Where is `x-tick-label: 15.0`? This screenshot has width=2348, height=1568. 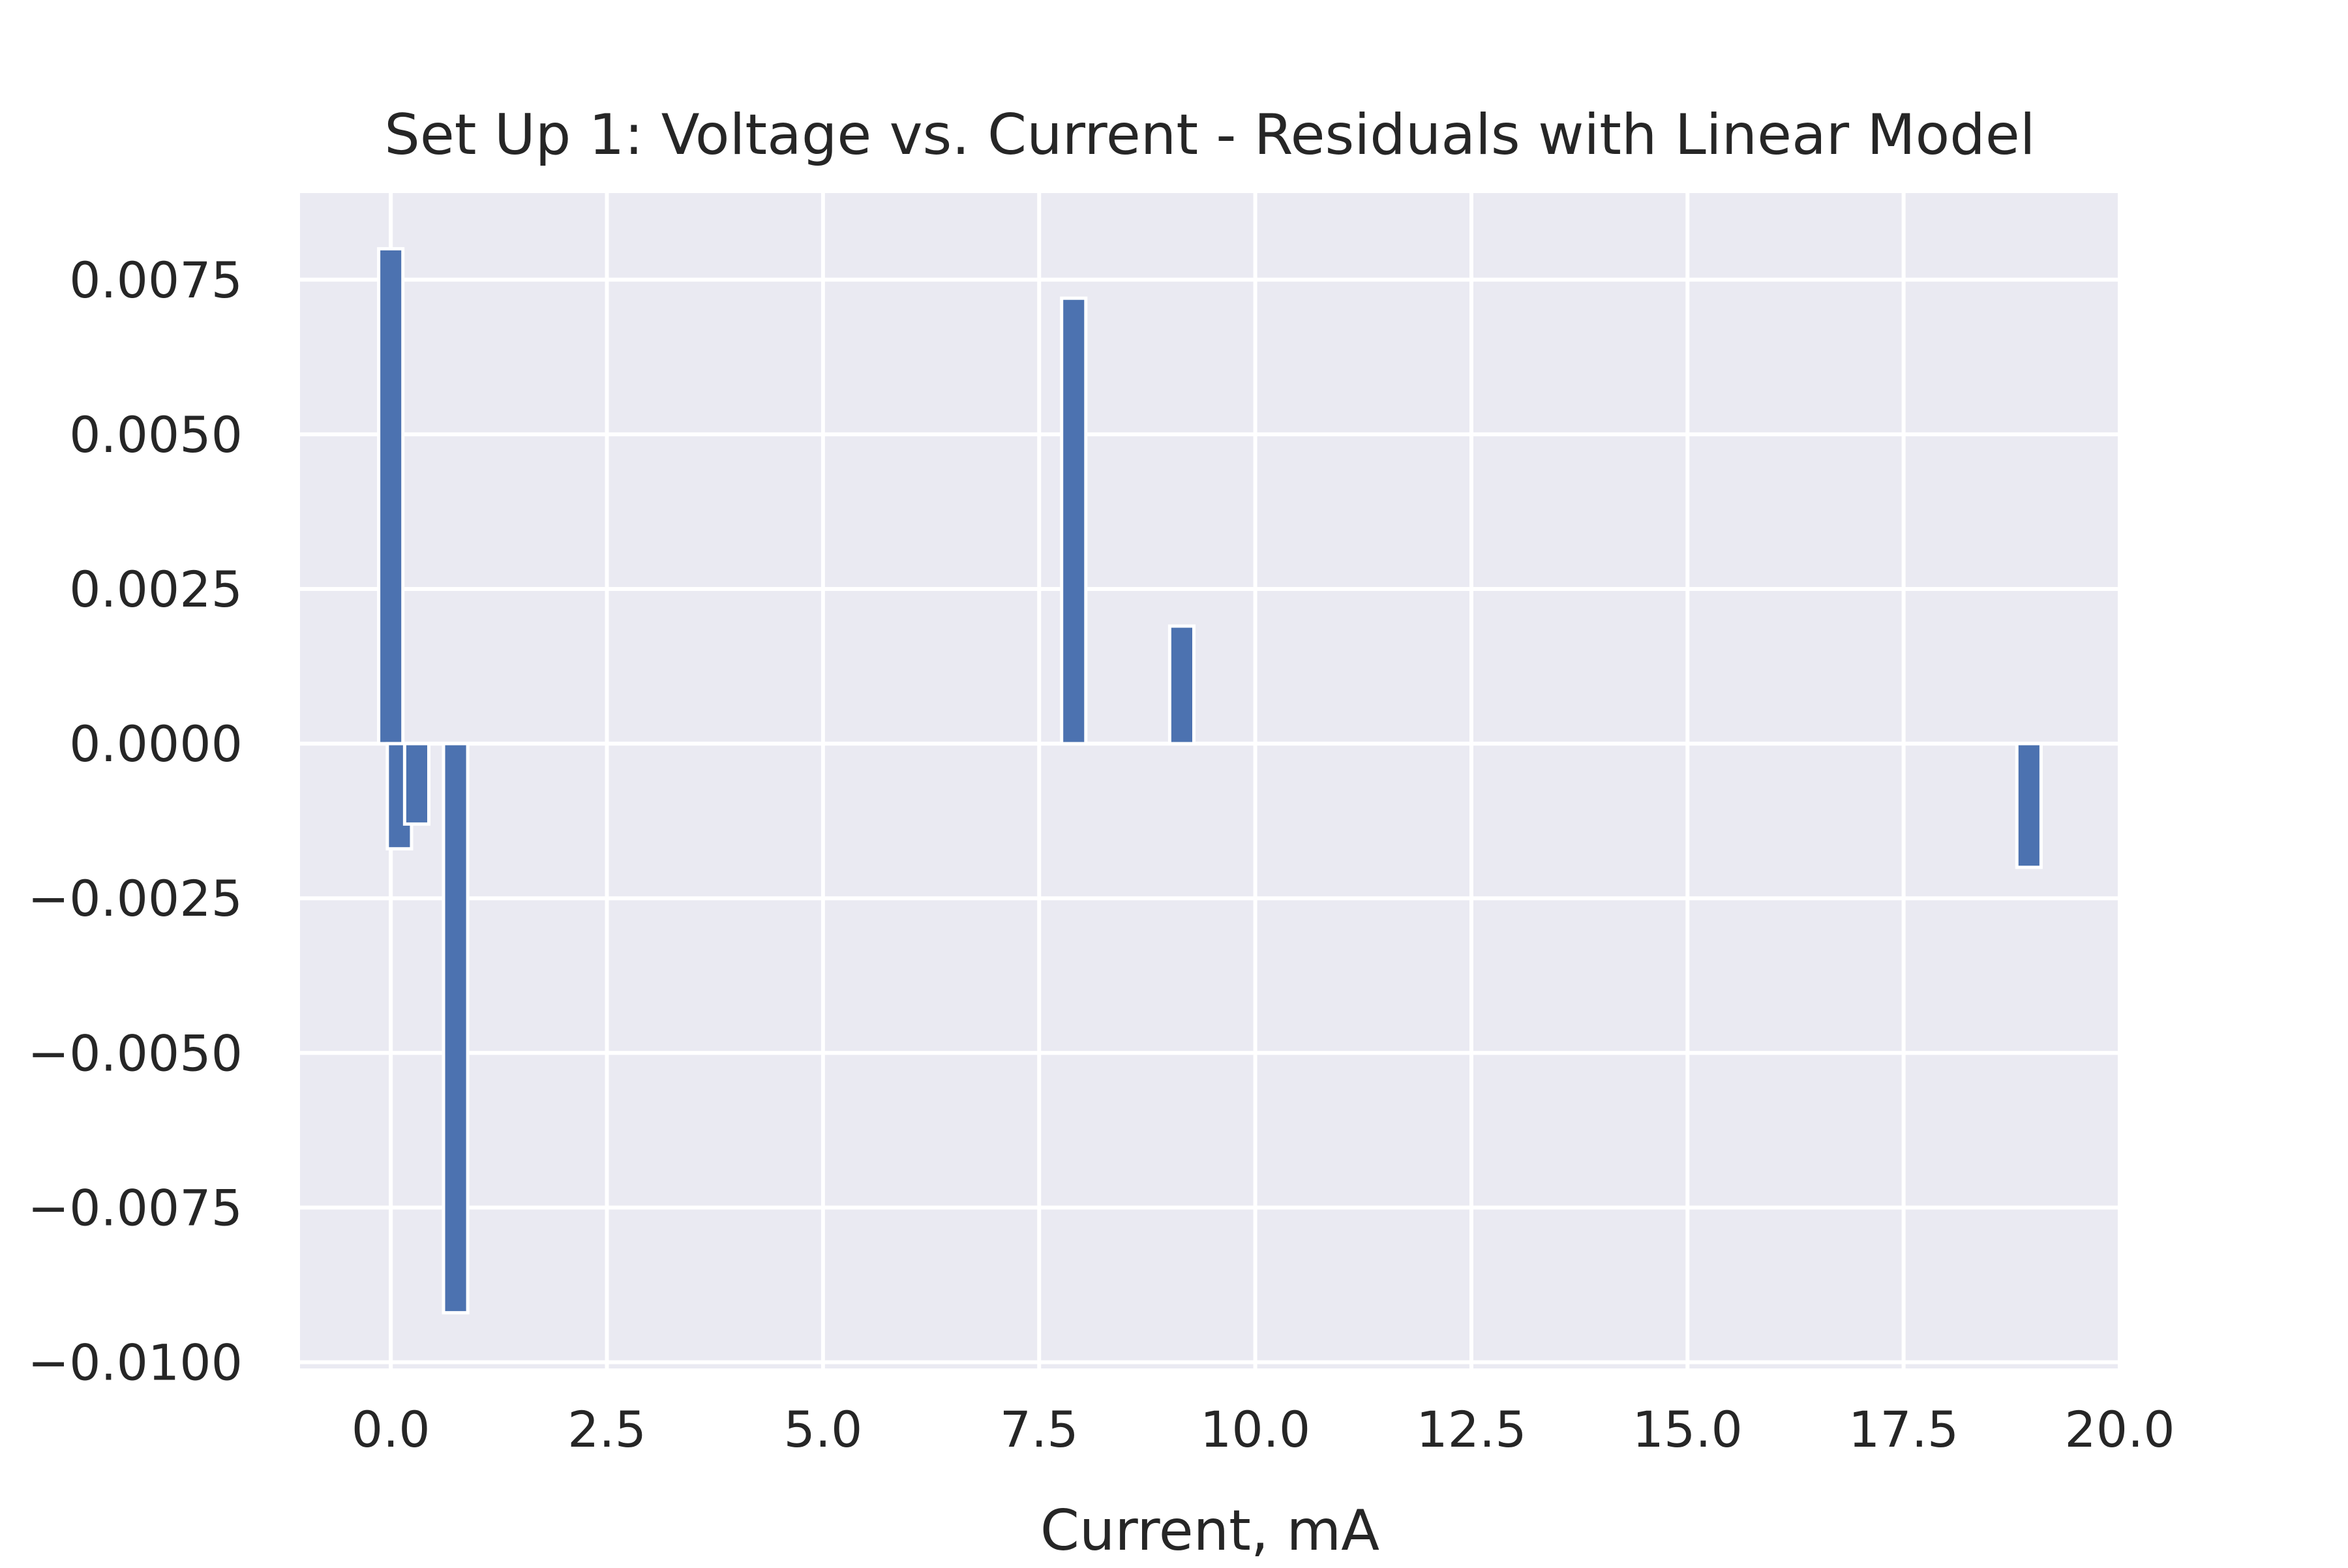
x-tick-label: 15.0 is located at coordinates (1688, 1429).